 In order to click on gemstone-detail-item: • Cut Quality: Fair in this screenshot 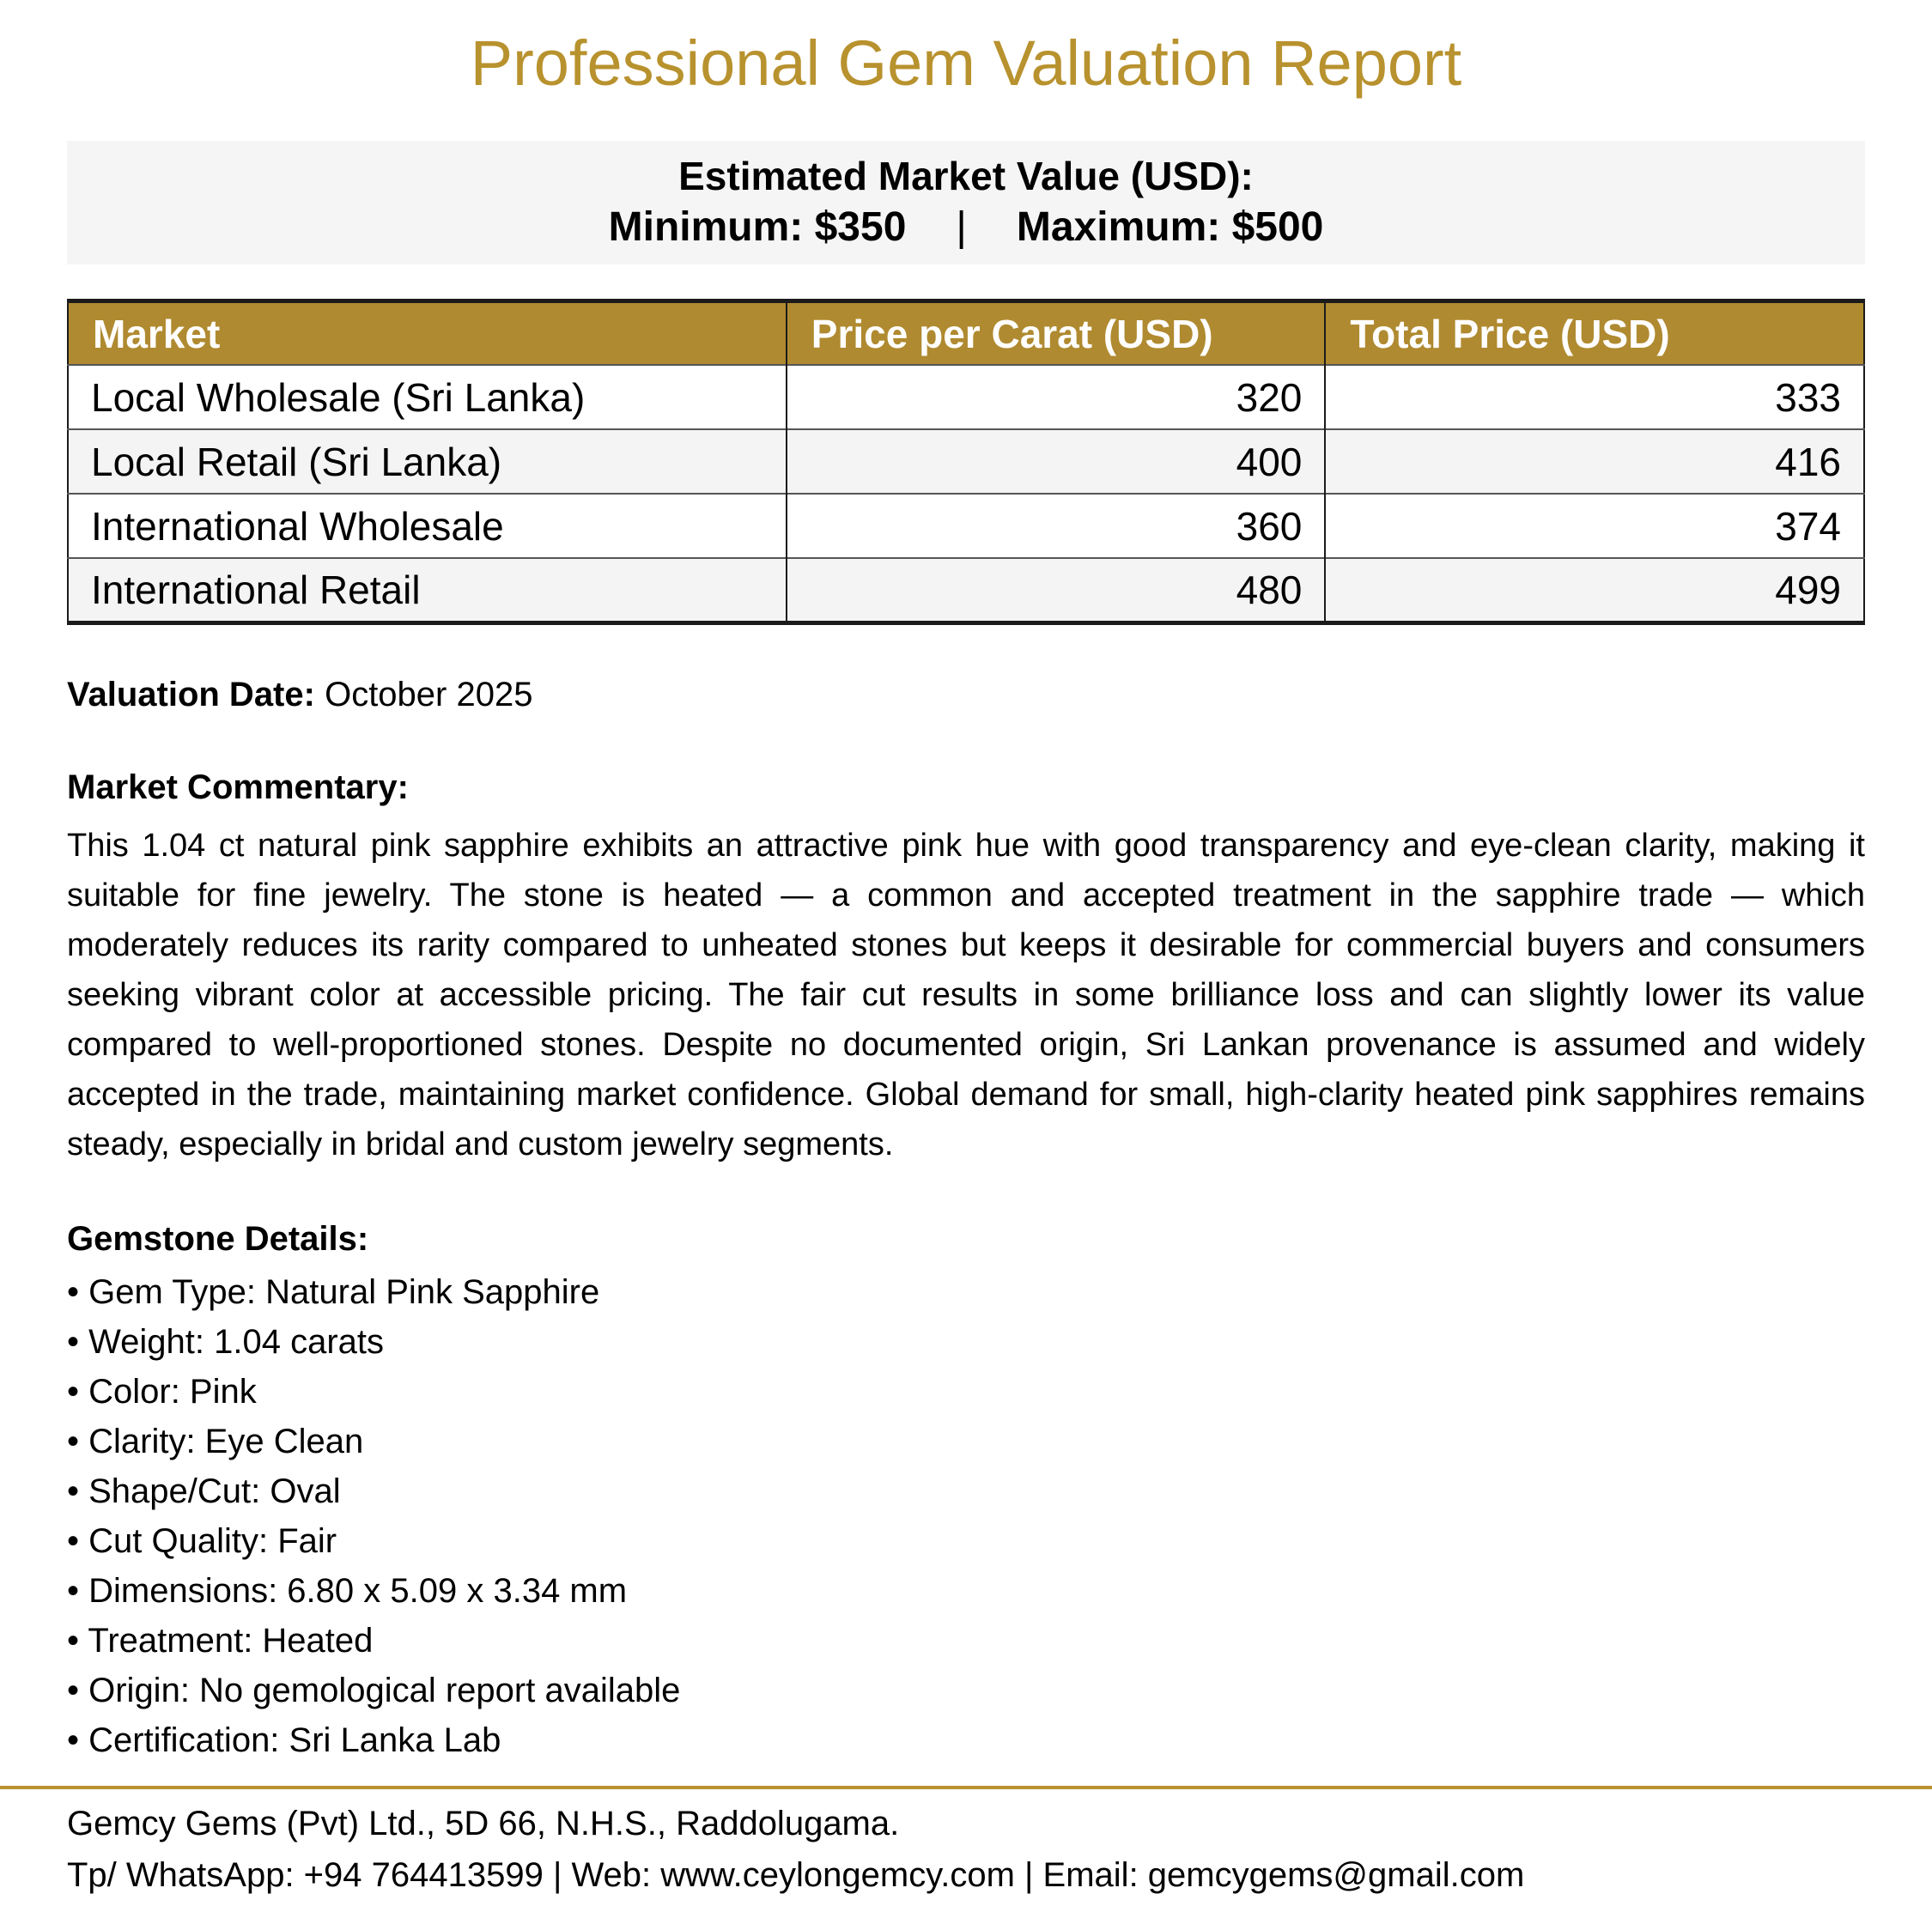, I will do `click(202, 1540)`.